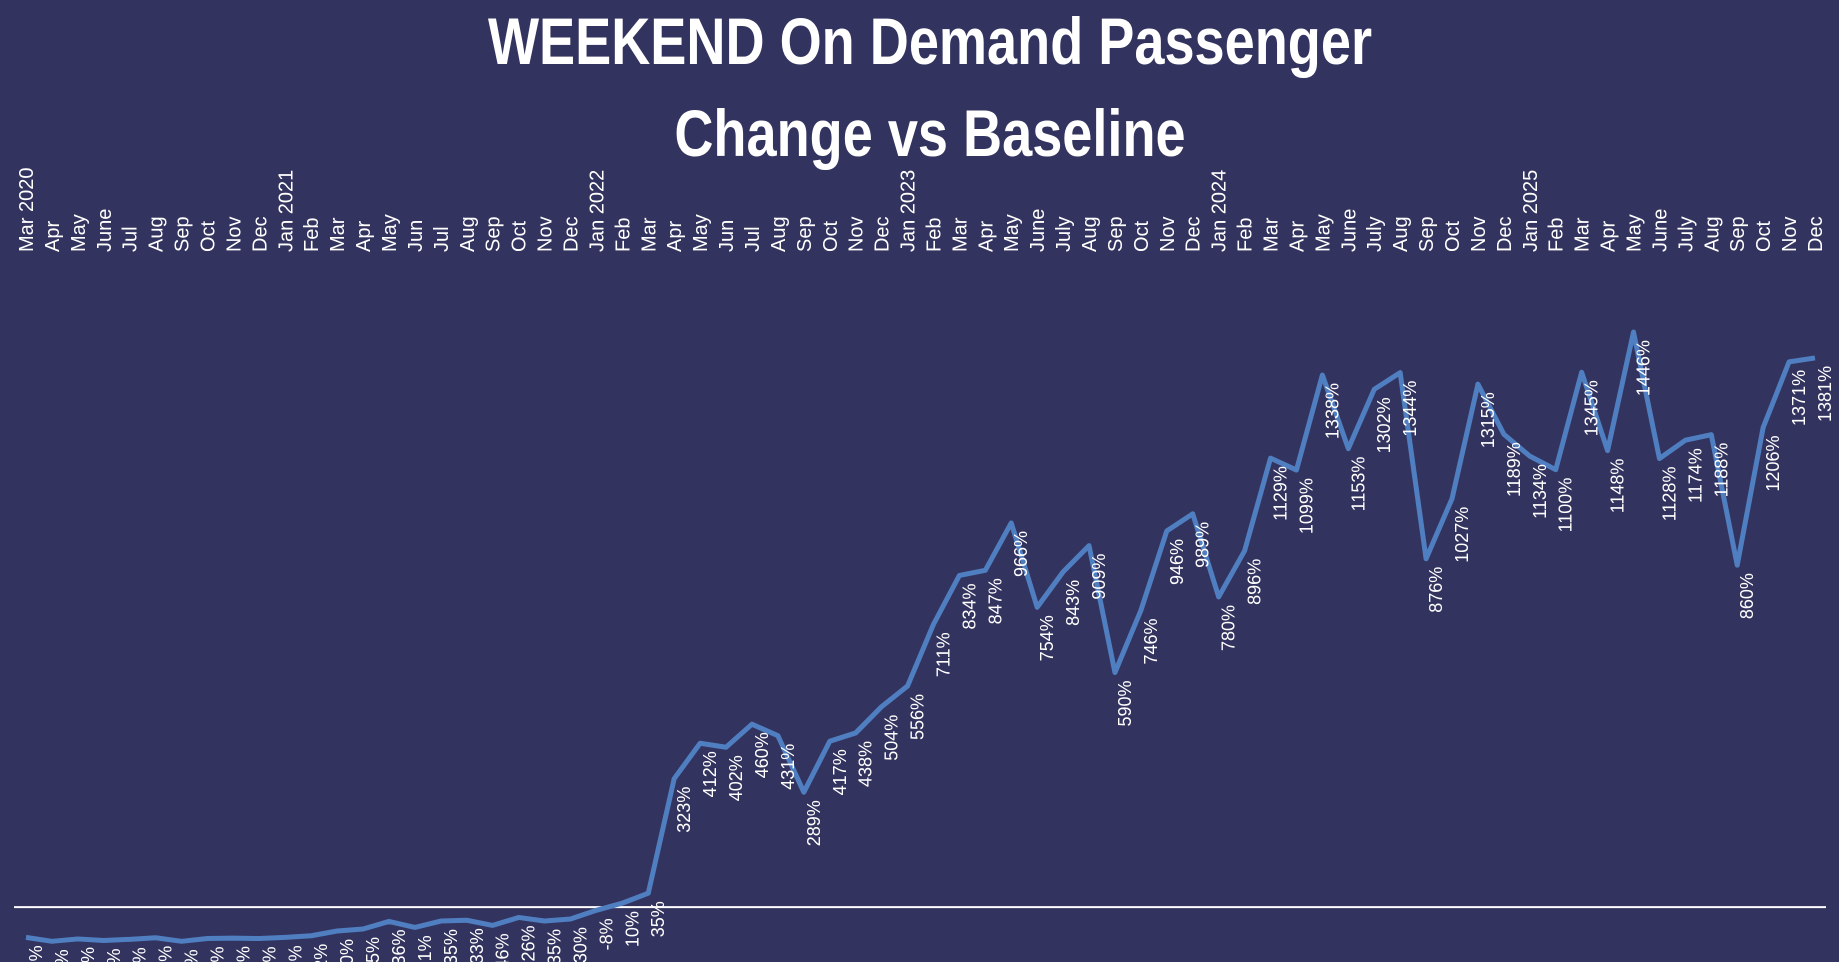  I want to click on data-label: 1174%, so click(1695, 475).